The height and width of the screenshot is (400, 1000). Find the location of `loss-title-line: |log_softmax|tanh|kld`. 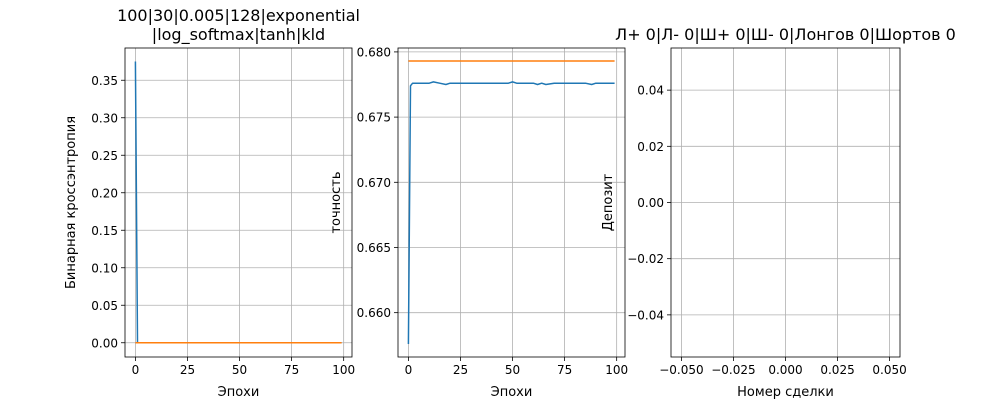

loss-title-line: |log_softmax|tanh|kld is located at coordinates (238, 35).